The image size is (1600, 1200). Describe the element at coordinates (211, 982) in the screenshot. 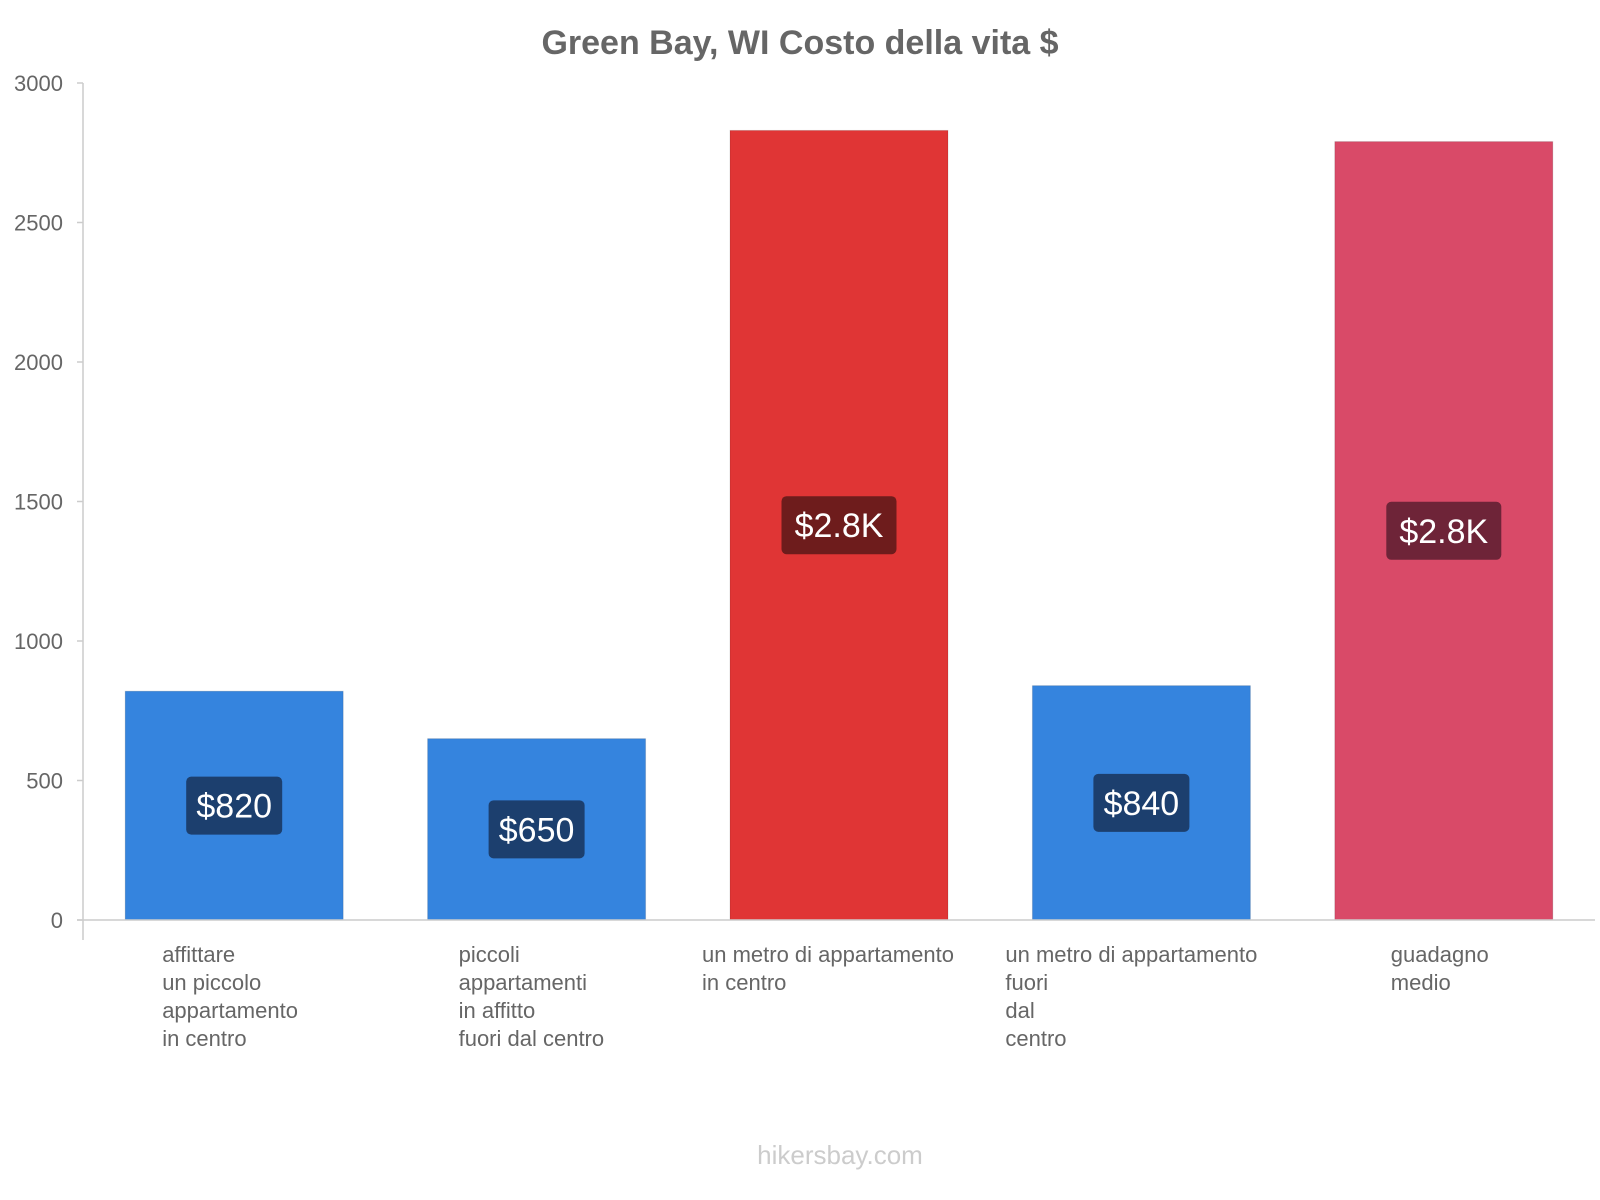

I see `category-label-line: un piccolo` at that location.